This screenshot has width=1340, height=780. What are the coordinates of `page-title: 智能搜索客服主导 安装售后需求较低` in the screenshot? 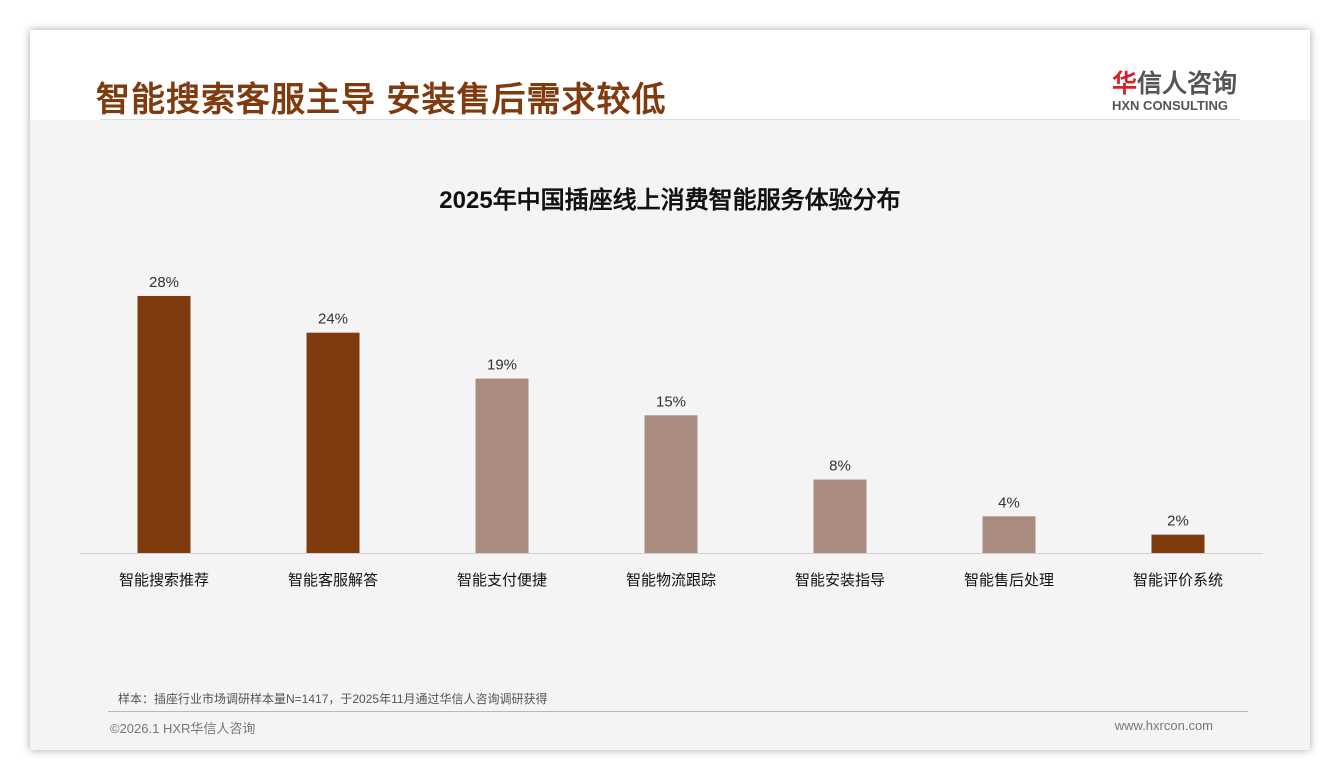 It's located at (381, 100).